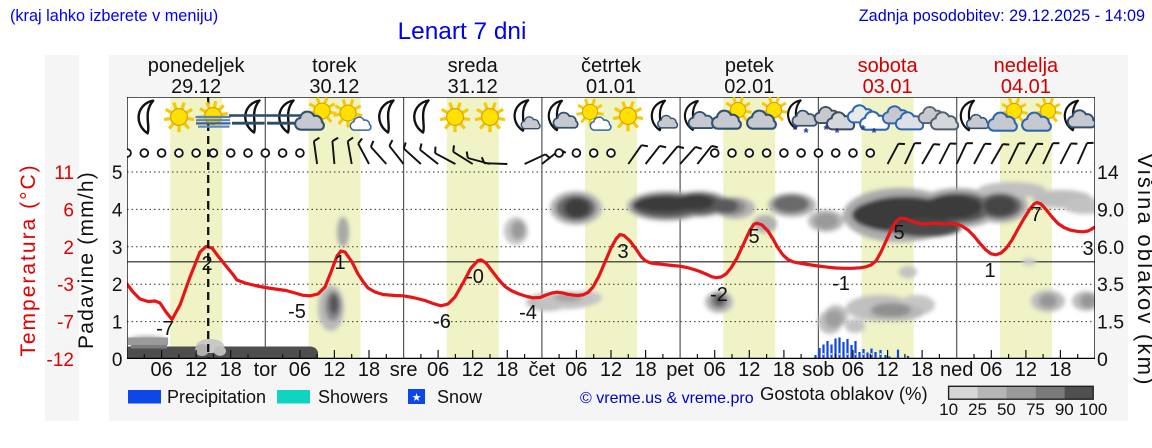 Image resolution: width=1152 pixels, height=448 pixels. I want to click on svg-text: 02.01, so click(749, 87).